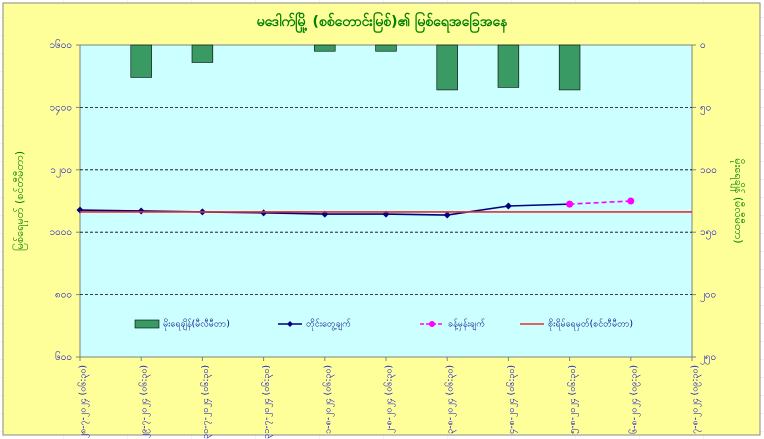 This screenshot has height=439, width=764. Describe the element at coordinates (708, 358) in the screenshot. I see `y2-tick-label: ၂၅၀` at that location.